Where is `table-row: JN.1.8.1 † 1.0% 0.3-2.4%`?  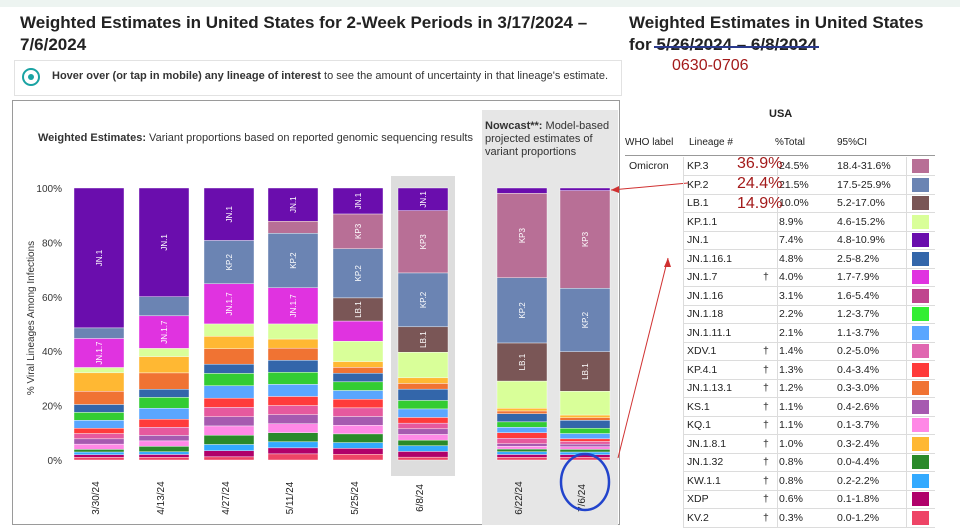
table-row: JN.1.8.1 † 1.0% 0.3-2.4% is located at coordinates (792, 444).